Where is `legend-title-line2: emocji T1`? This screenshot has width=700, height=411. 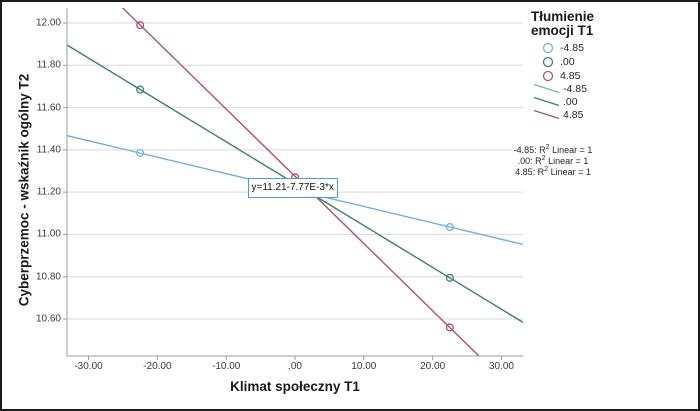 legend-title-line2: emocji T1 is located at coordinates (562, 30).